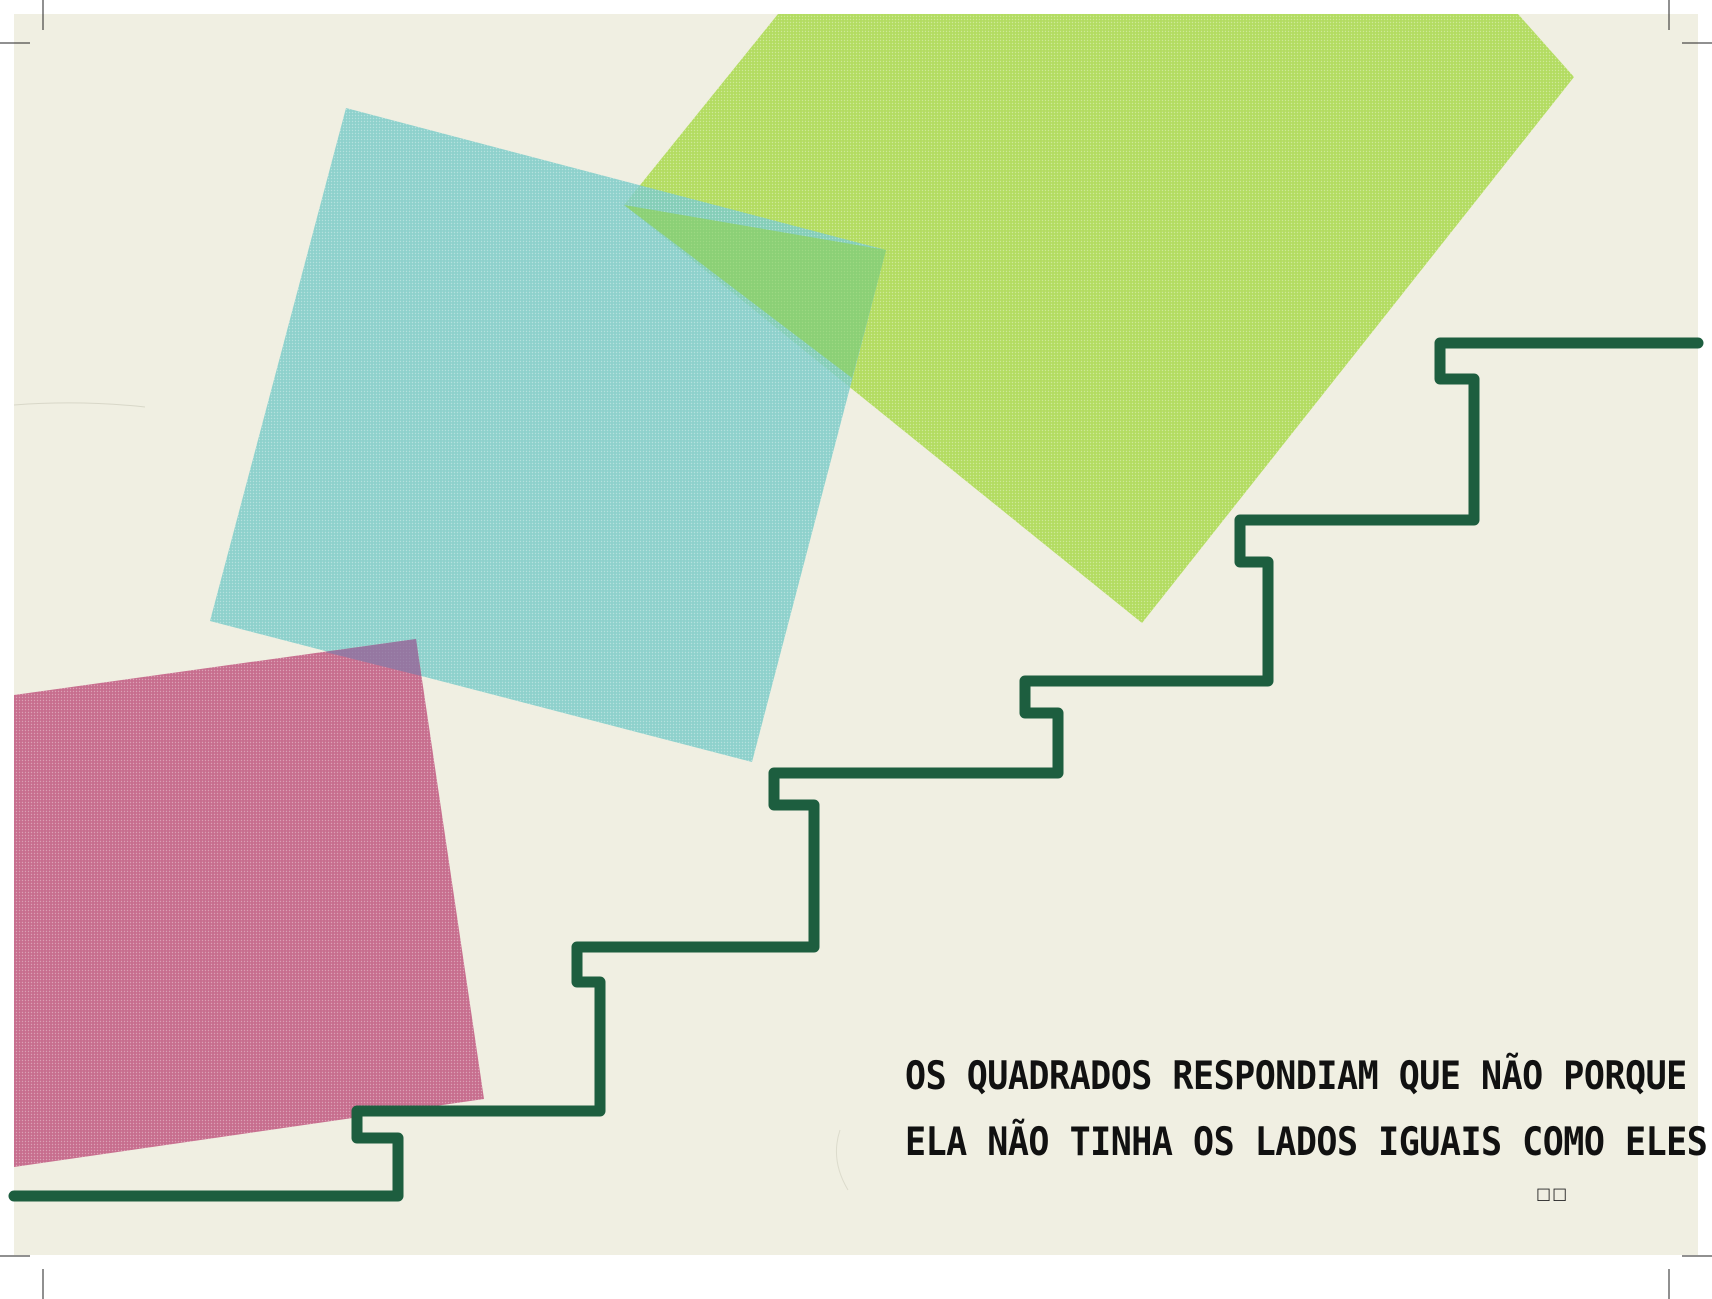 The image size is (1712, 1299). I want to click on overlap-green-blue, so click(755, 291).